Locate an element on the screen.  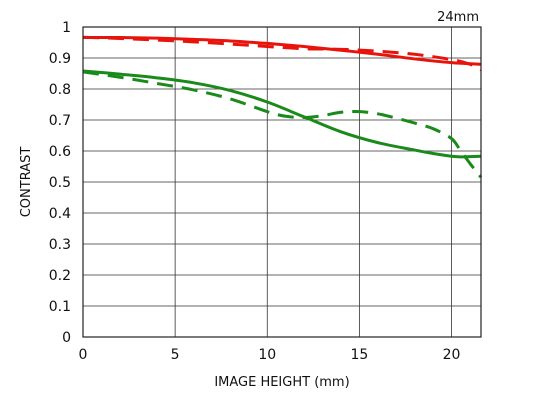
y-tick-label: 1 is located at coordinates (66, 28).